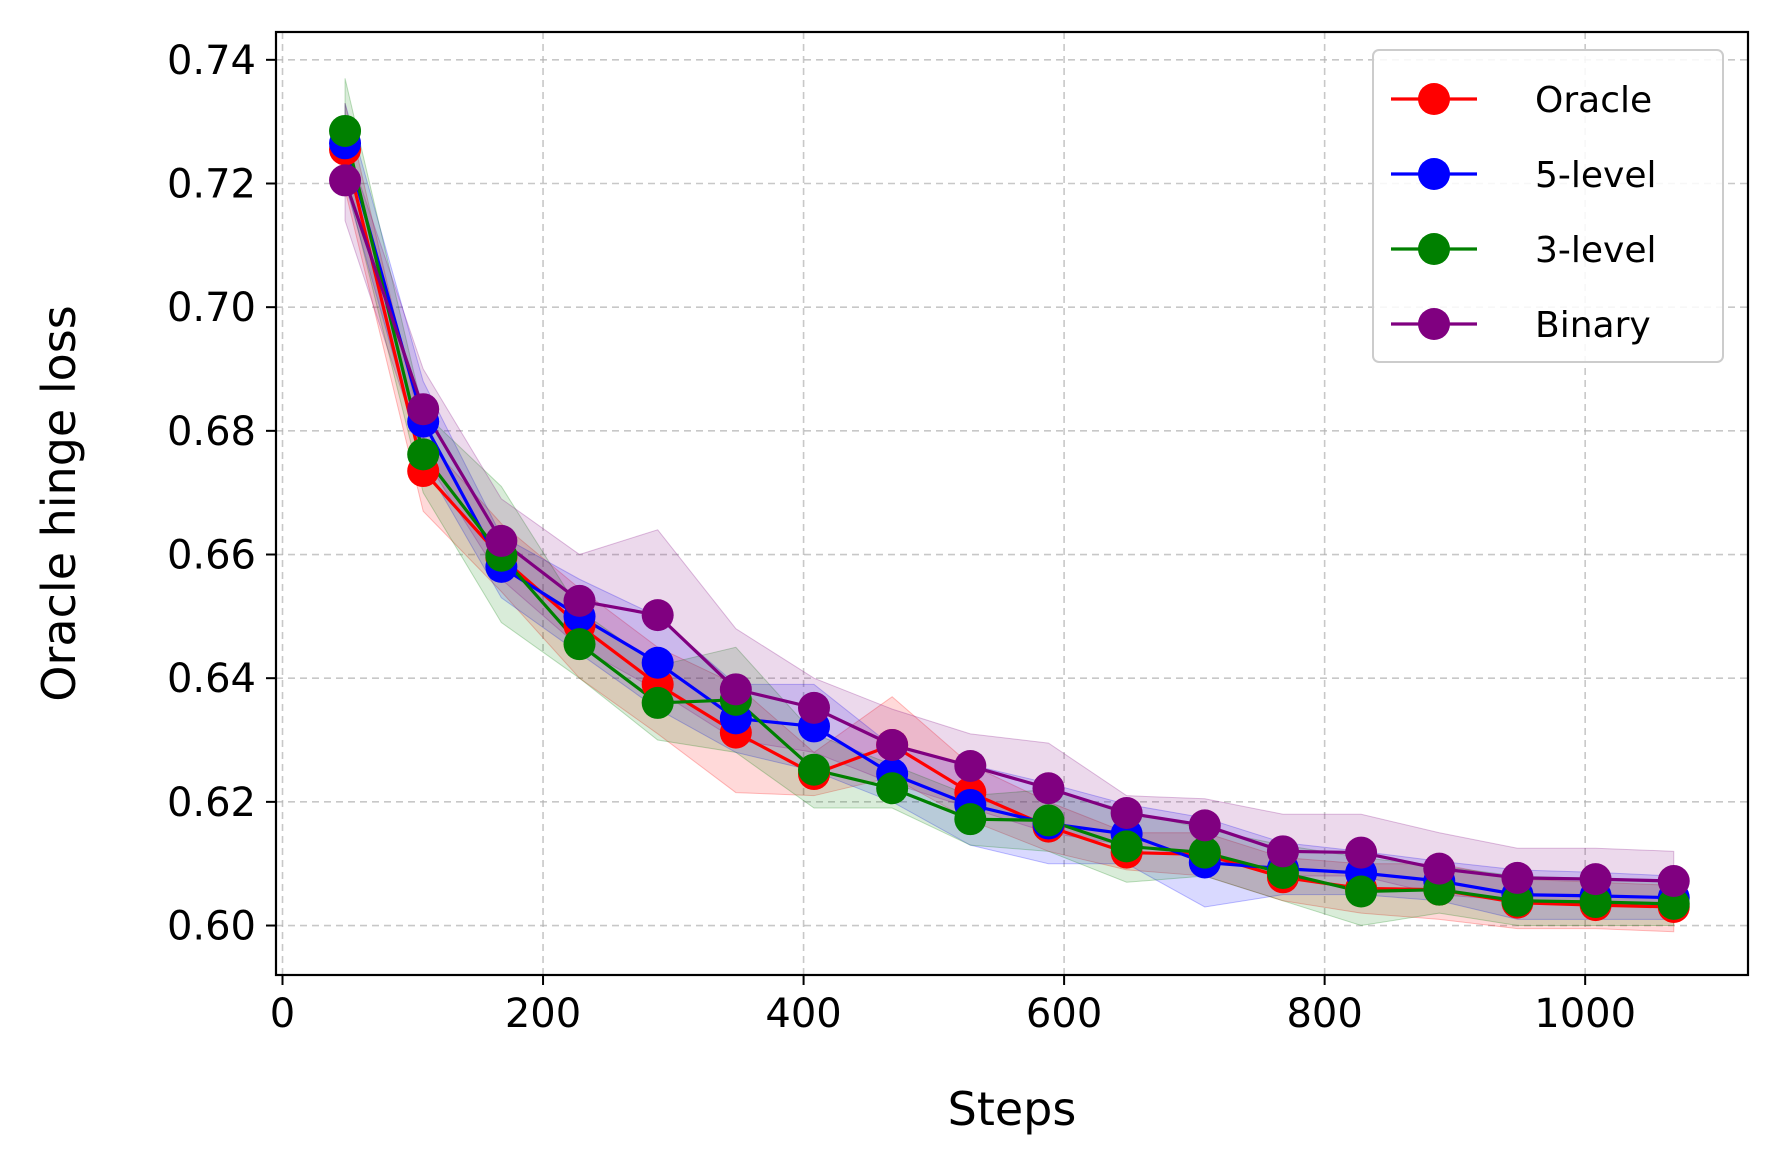  I want to click on legend-box, so click(1548, 206).